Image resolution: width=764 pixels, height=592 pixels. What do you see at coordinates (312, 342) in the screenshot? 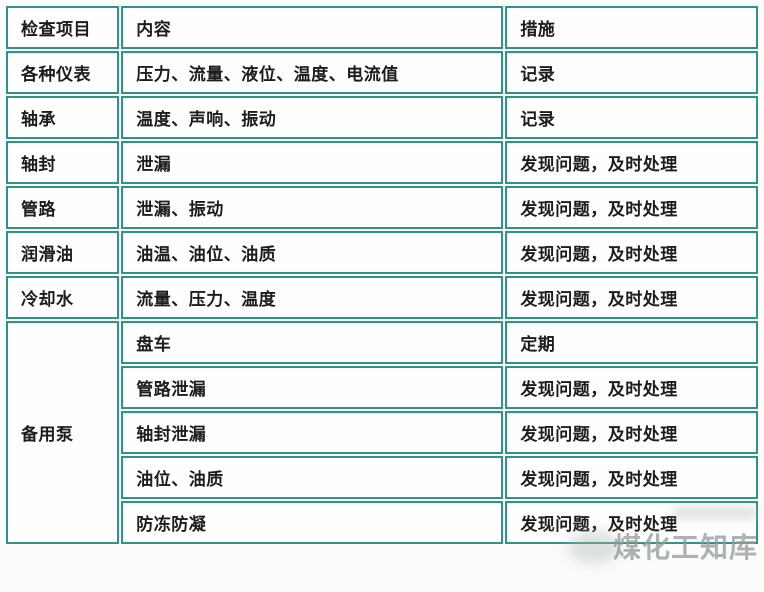
I see `cell-content: 盘车` at bounding box center [312, 342].